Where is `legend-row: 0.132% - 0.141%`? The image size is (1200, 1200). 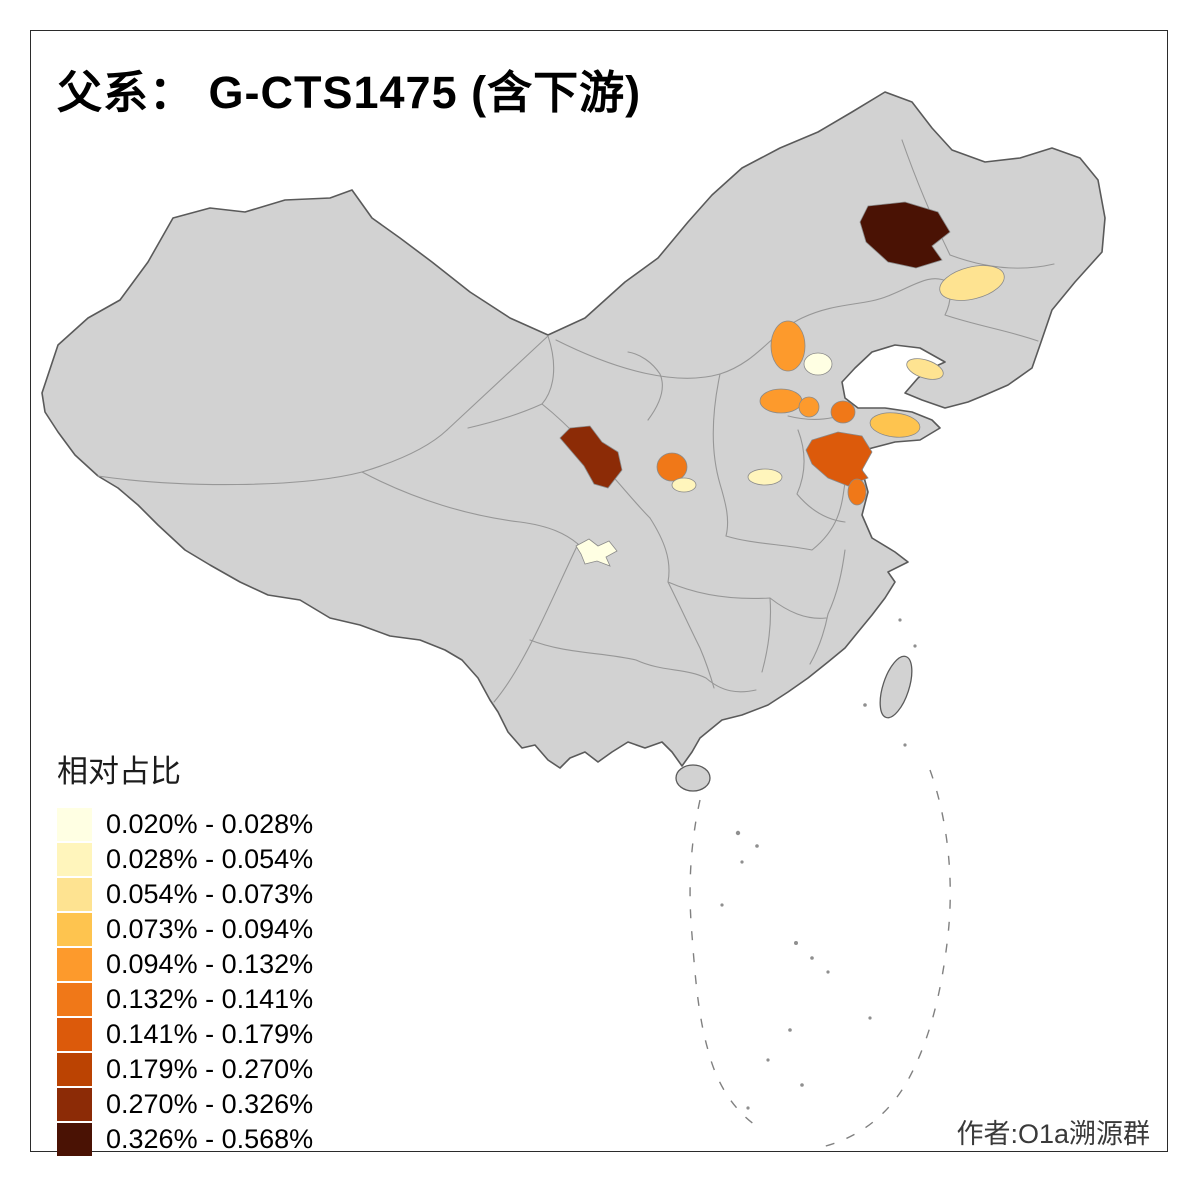
legend-row: 0.132% - 0.141% is located at coordinates (185, 999).